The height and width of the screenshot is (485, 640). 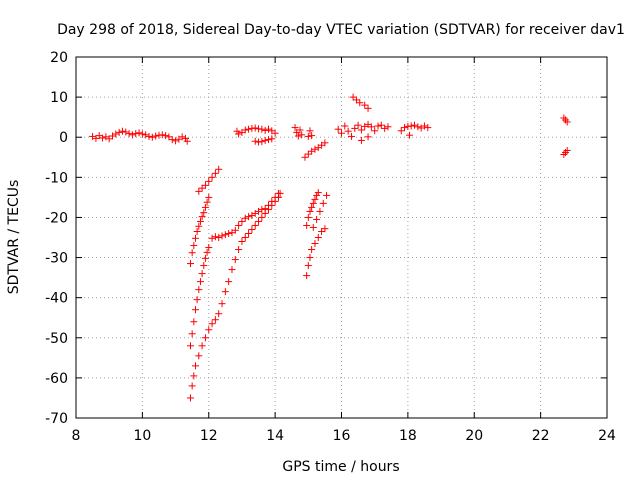 What do you see at coordinates (209, 436) in the screenshot?
I see `x-tick-label: 12` at bounding box center [209, 436].